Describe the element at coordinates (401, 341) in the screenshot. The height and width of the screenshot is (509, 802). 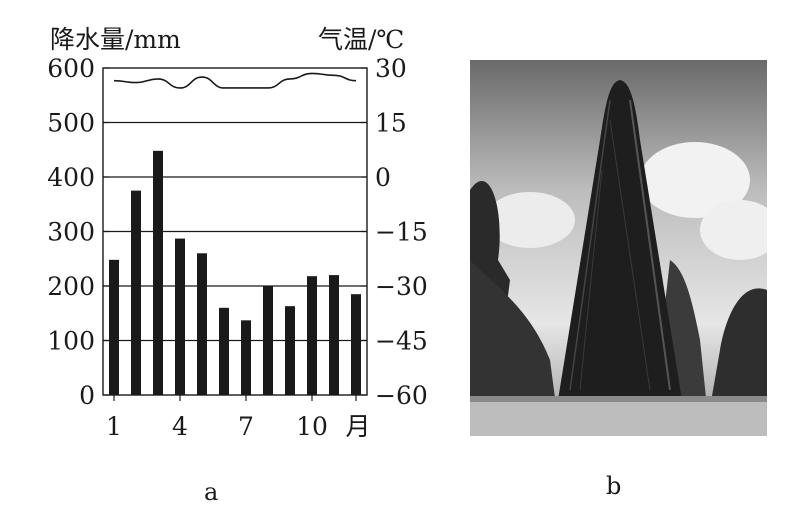
I see `right-tick-label: −45` at that location.